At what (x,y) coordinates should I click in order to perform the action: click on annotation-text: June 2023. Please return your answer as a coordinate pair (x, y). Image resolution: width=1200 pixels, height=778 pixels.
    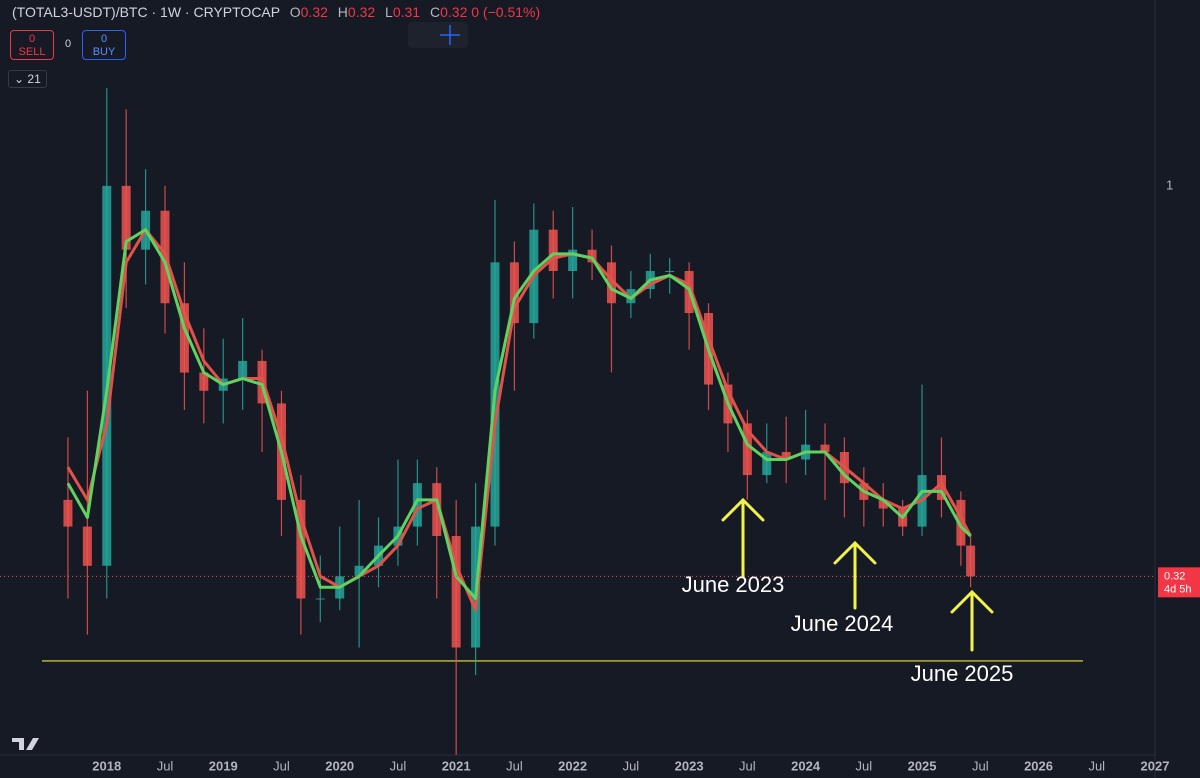
    Looking at the image, I should click on (733, 584).